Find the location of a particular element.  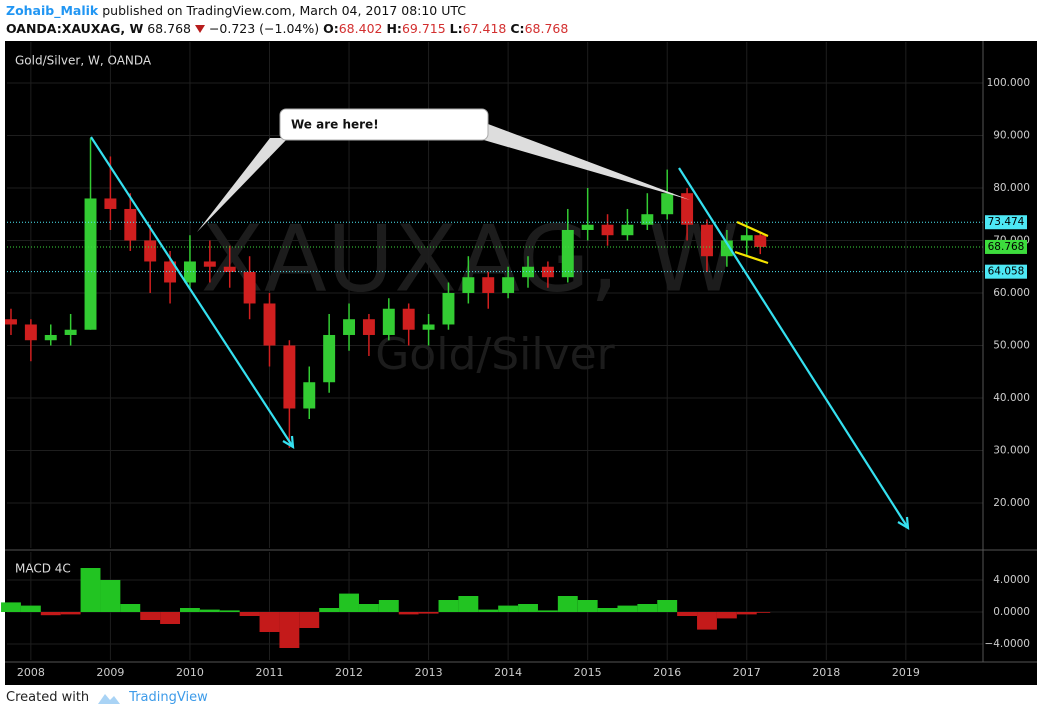

y-tick-label: 80.000 is located at coordinates (1011, 188).